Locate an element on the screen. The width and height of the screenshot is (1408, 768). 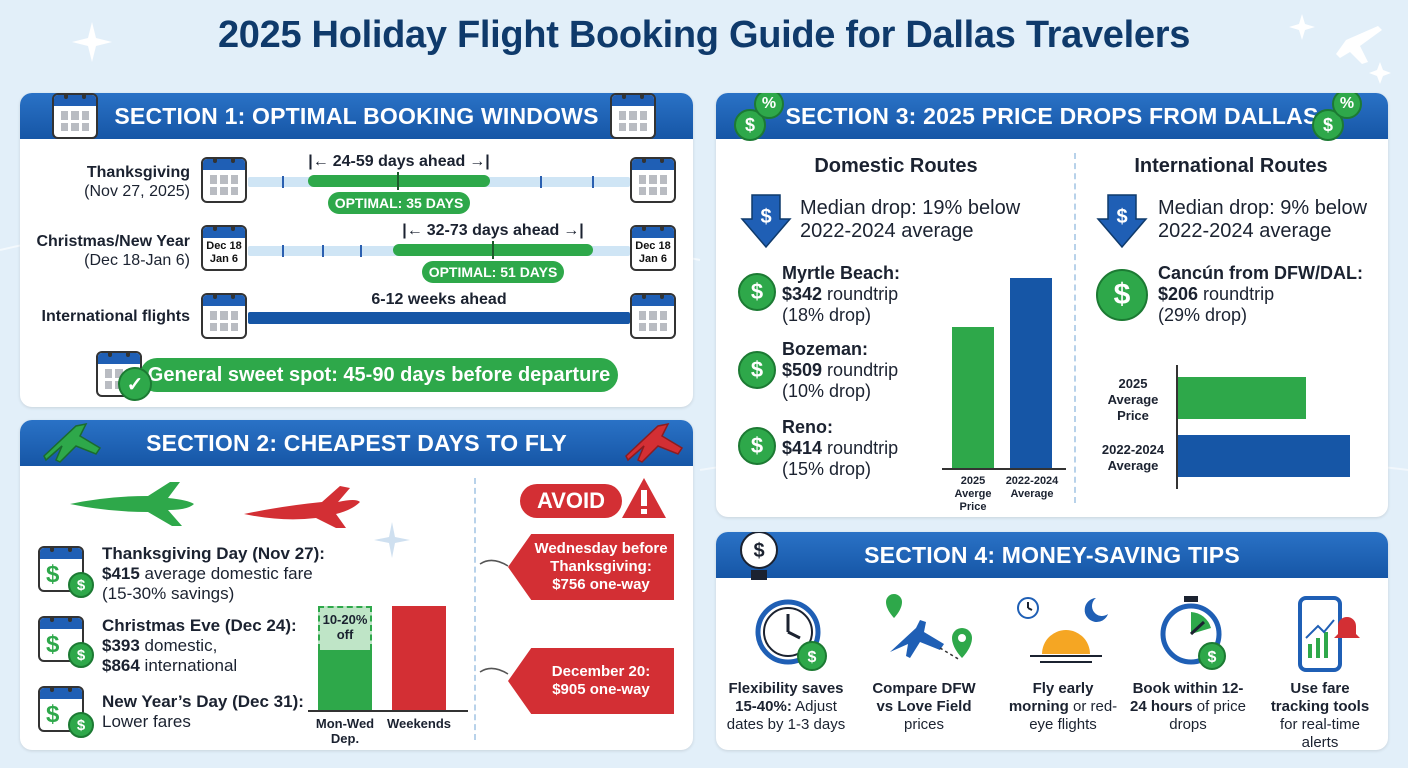
tip-fly-early: Fly early morning or red-eye flights is located at coordinates (1063, 706).